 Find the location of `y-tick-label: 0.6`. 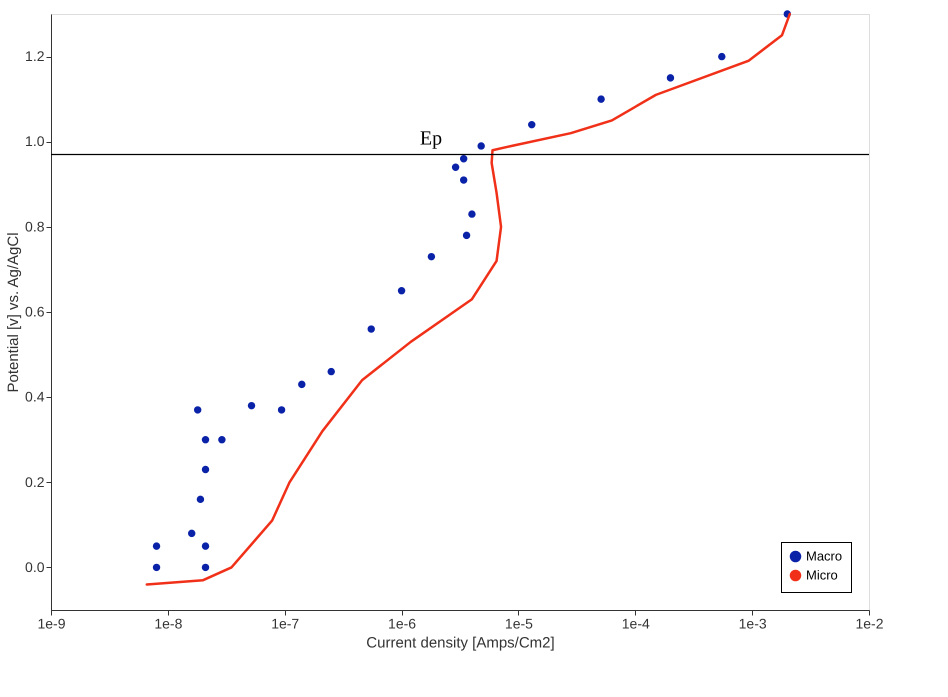

y-tick-label: 0.6 is located at coordinates (35, 312).